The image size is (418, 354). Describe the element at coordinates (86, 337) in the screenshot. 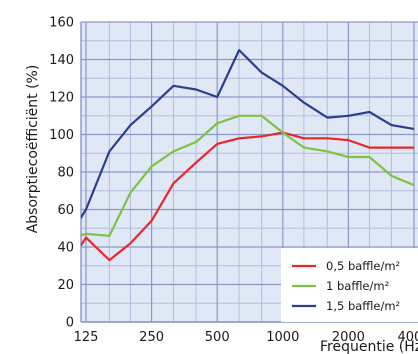

I see `x-tick-label: 125` at that location.